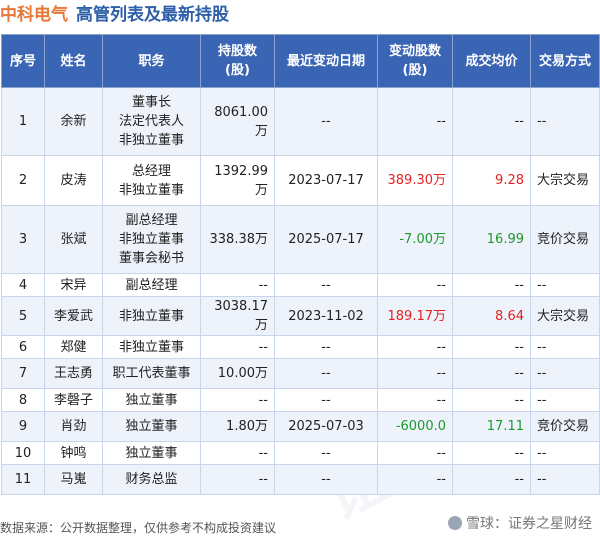  What do you see at coordinates (23, 285) in the screenshot?
I see `row-number: 4` at bounding box center [23, 285].